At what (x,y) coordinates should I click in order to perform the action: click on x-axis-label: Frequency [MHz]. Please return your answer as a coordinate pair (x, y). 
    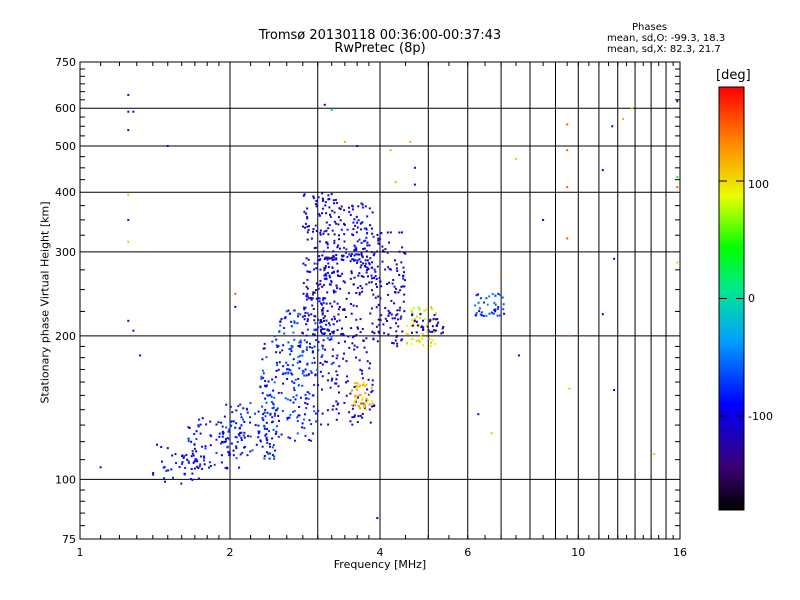
    Looking at the image, I should click on (380, 564).